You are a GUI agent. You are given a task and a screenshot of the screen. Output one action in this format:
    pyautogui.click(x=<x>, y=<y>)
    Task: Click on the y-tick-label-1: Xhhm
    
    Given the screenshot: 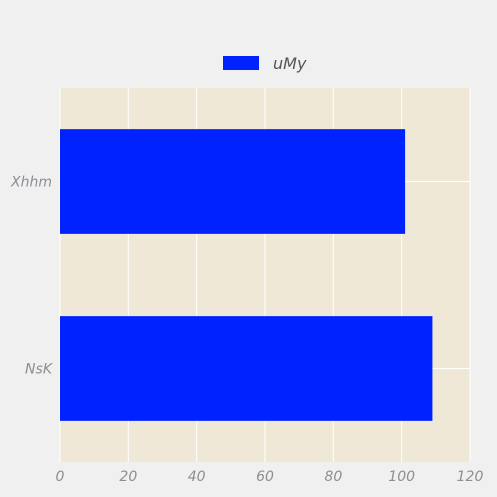 What is the action you would take?
    pyautogui.click(x=31, y=183)
    